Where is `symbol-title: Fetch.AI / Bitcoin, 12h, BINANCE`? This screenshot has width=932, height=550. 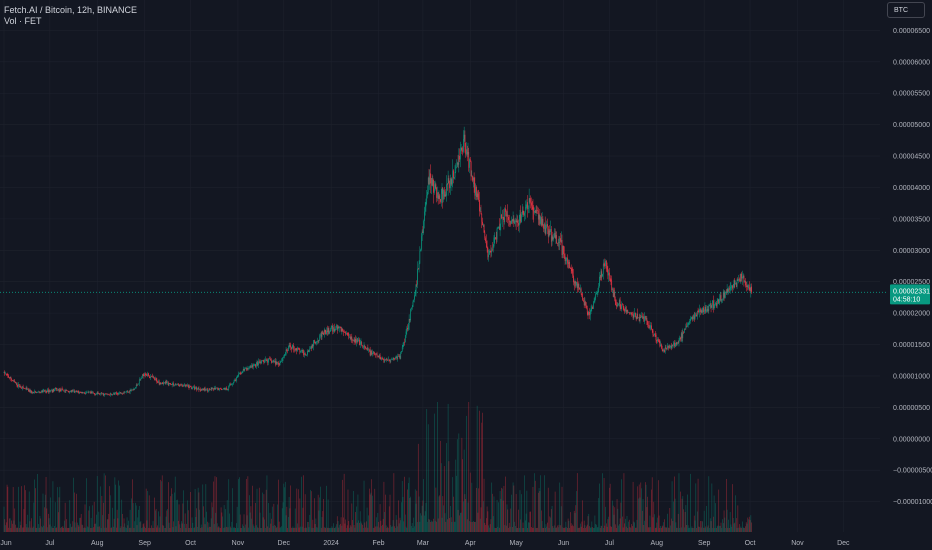
symbol-title: Fetch.AI / Bitcoin, 12h, BINANCE is located at coordinates (71, 10).